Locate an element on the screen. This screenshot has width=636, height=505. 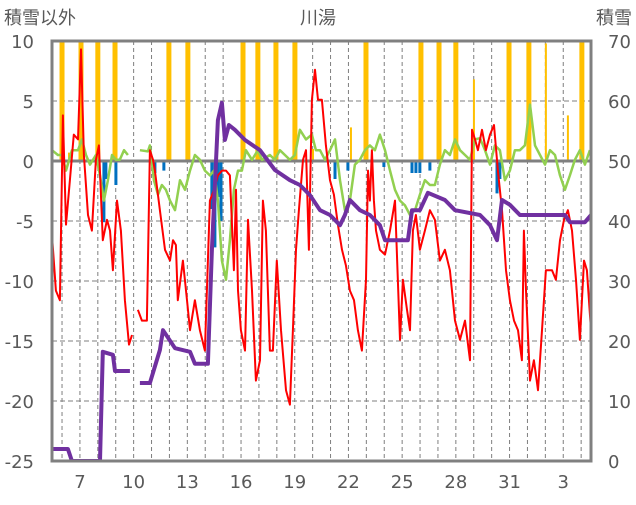
y-right-tick-label: 70 is located at coordinates (619, 42).